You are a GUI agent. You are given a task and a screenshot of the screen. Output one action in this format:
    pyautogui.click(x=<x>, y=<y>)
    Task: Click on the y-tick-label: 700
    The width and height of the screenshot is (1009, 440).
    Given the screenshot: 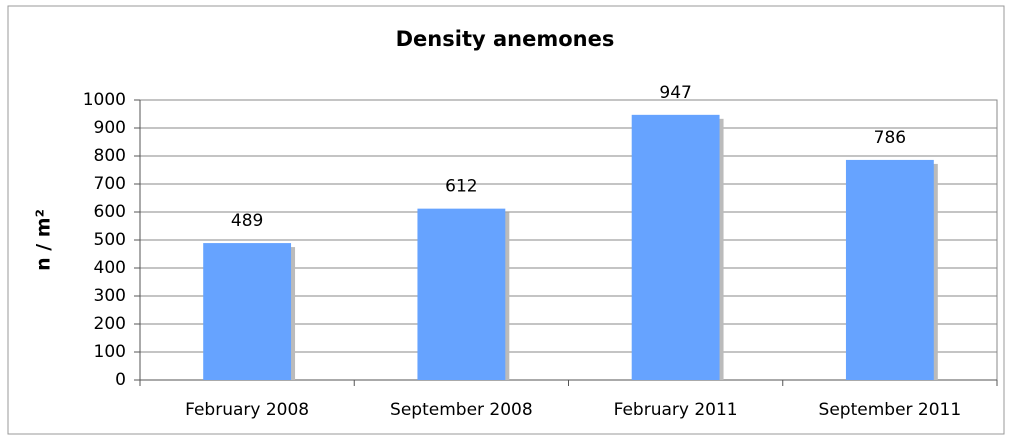 What is the action you would take?
    pyautogui.click(x=110, y=184)
    